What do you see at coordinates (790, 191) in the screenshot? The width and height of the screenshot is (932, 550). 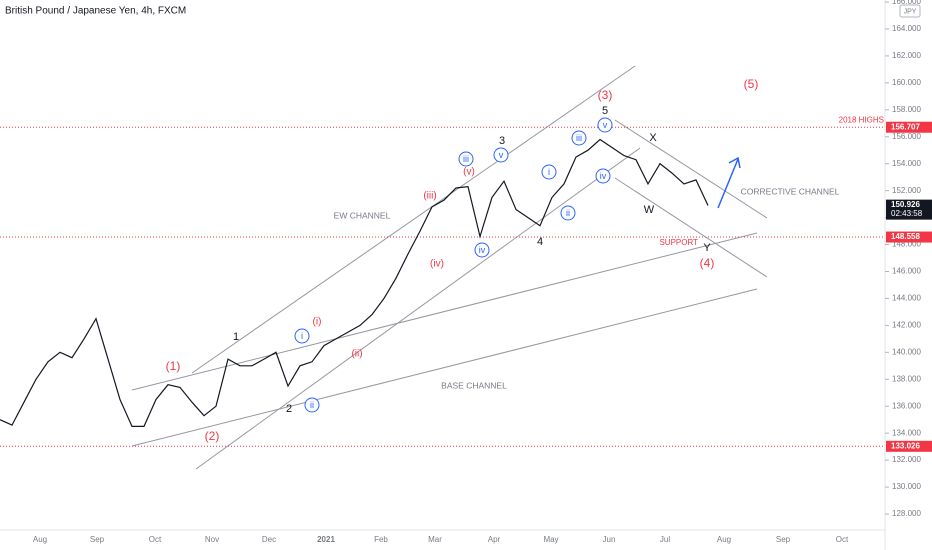 I see `channel-label: CORRECTIVE CHANNEL` at bounding box center [790, 191].